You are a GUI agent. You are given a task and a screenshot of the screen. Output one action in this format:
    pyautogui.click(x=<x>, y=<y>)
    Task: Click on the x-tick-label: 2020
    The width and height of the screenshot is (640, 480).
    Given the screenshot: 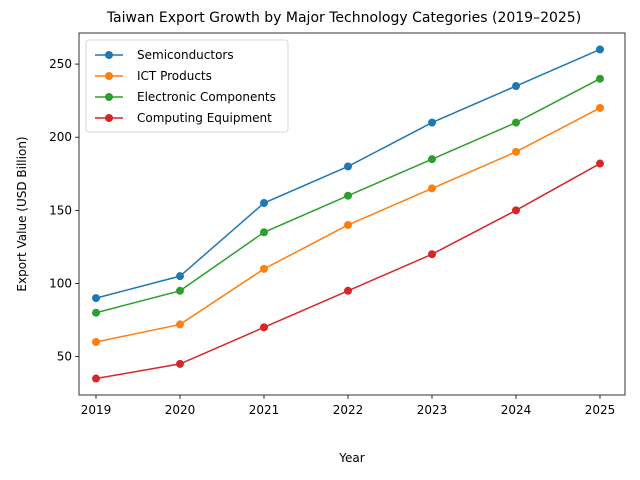 What is the action you would take?
    pyautogui.click(x=180, y=410)
    